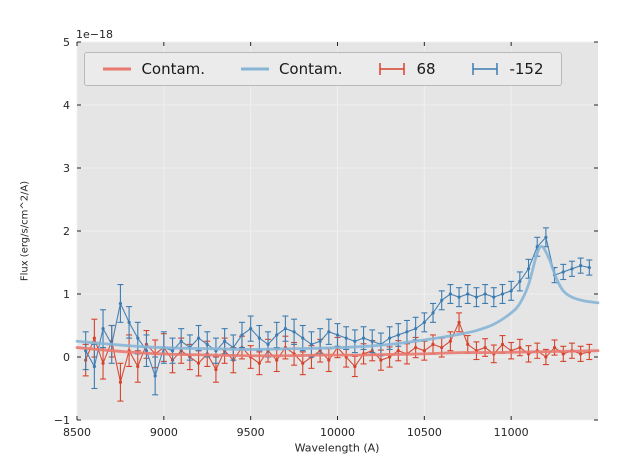 The width and height of the screenshot is (617, 467). I want to click on legend-label: 68, so click(426, 69).